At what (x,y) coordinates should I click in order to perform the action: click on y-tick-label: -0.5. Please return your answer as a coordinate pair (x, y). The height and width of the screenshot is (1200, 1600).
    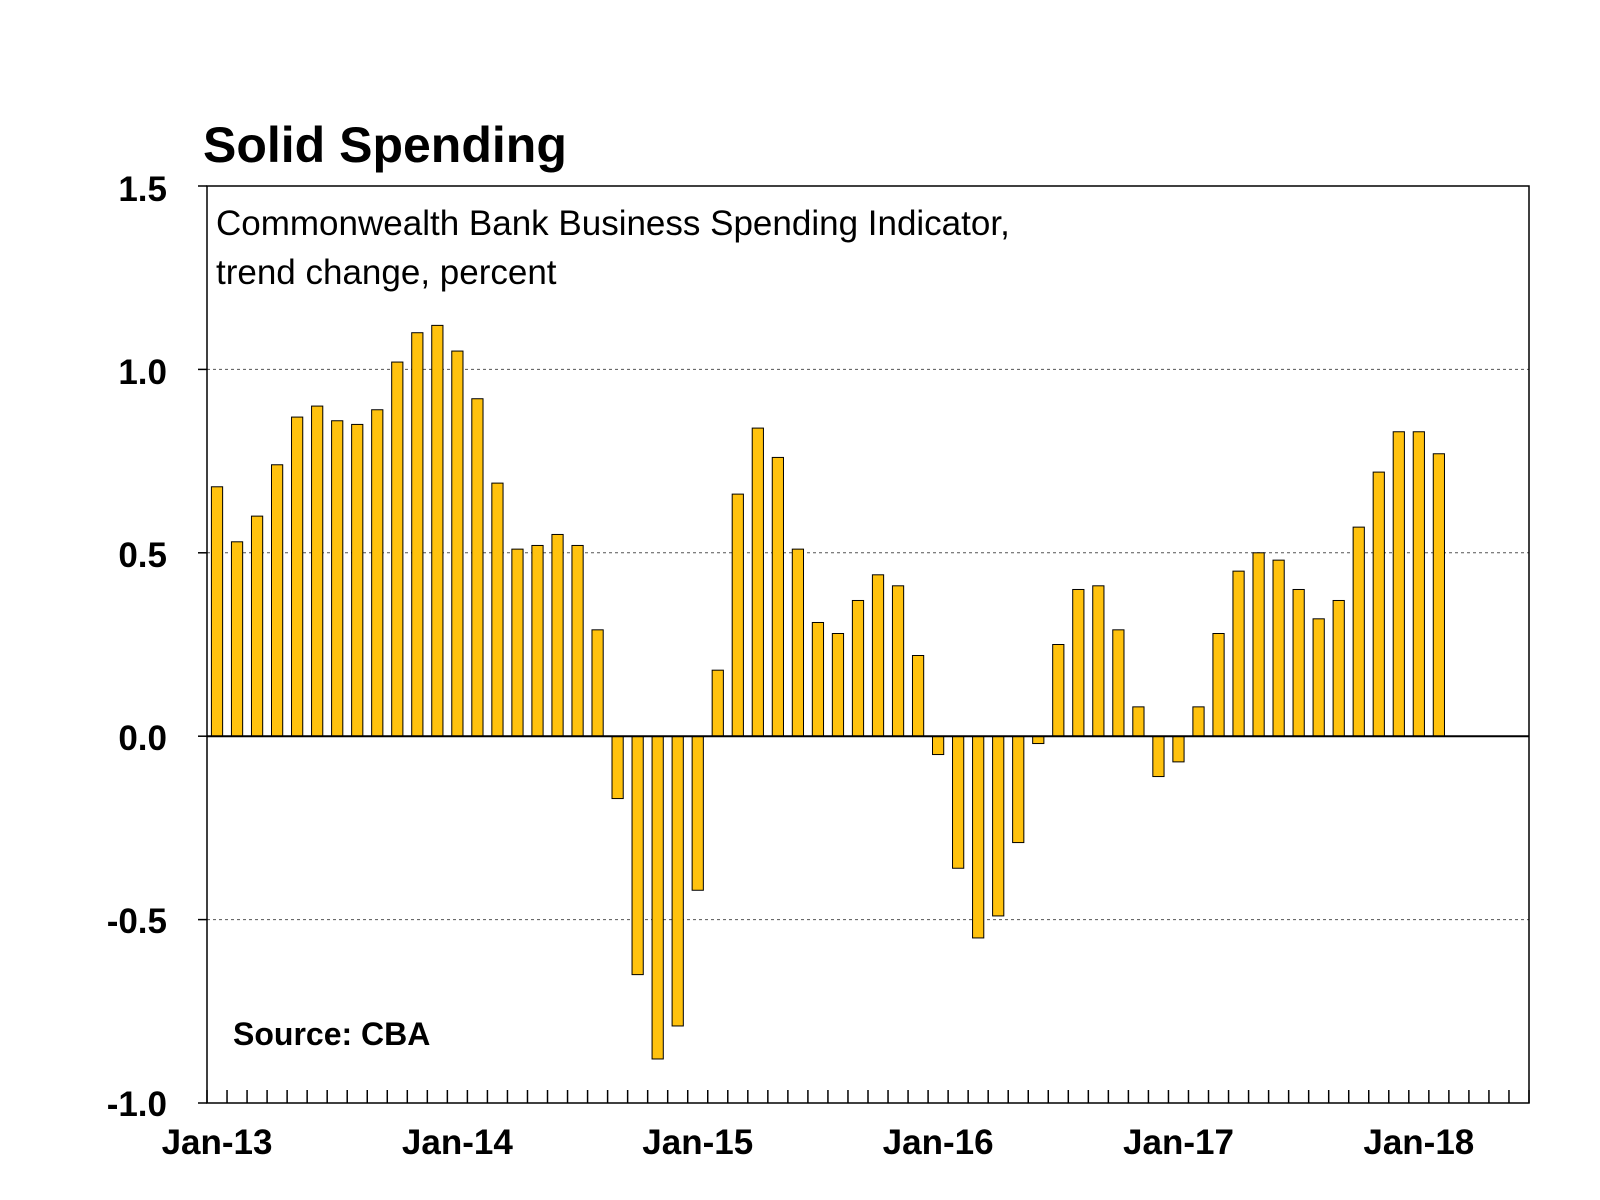
    Looking at the image, I should click on (137, 921).